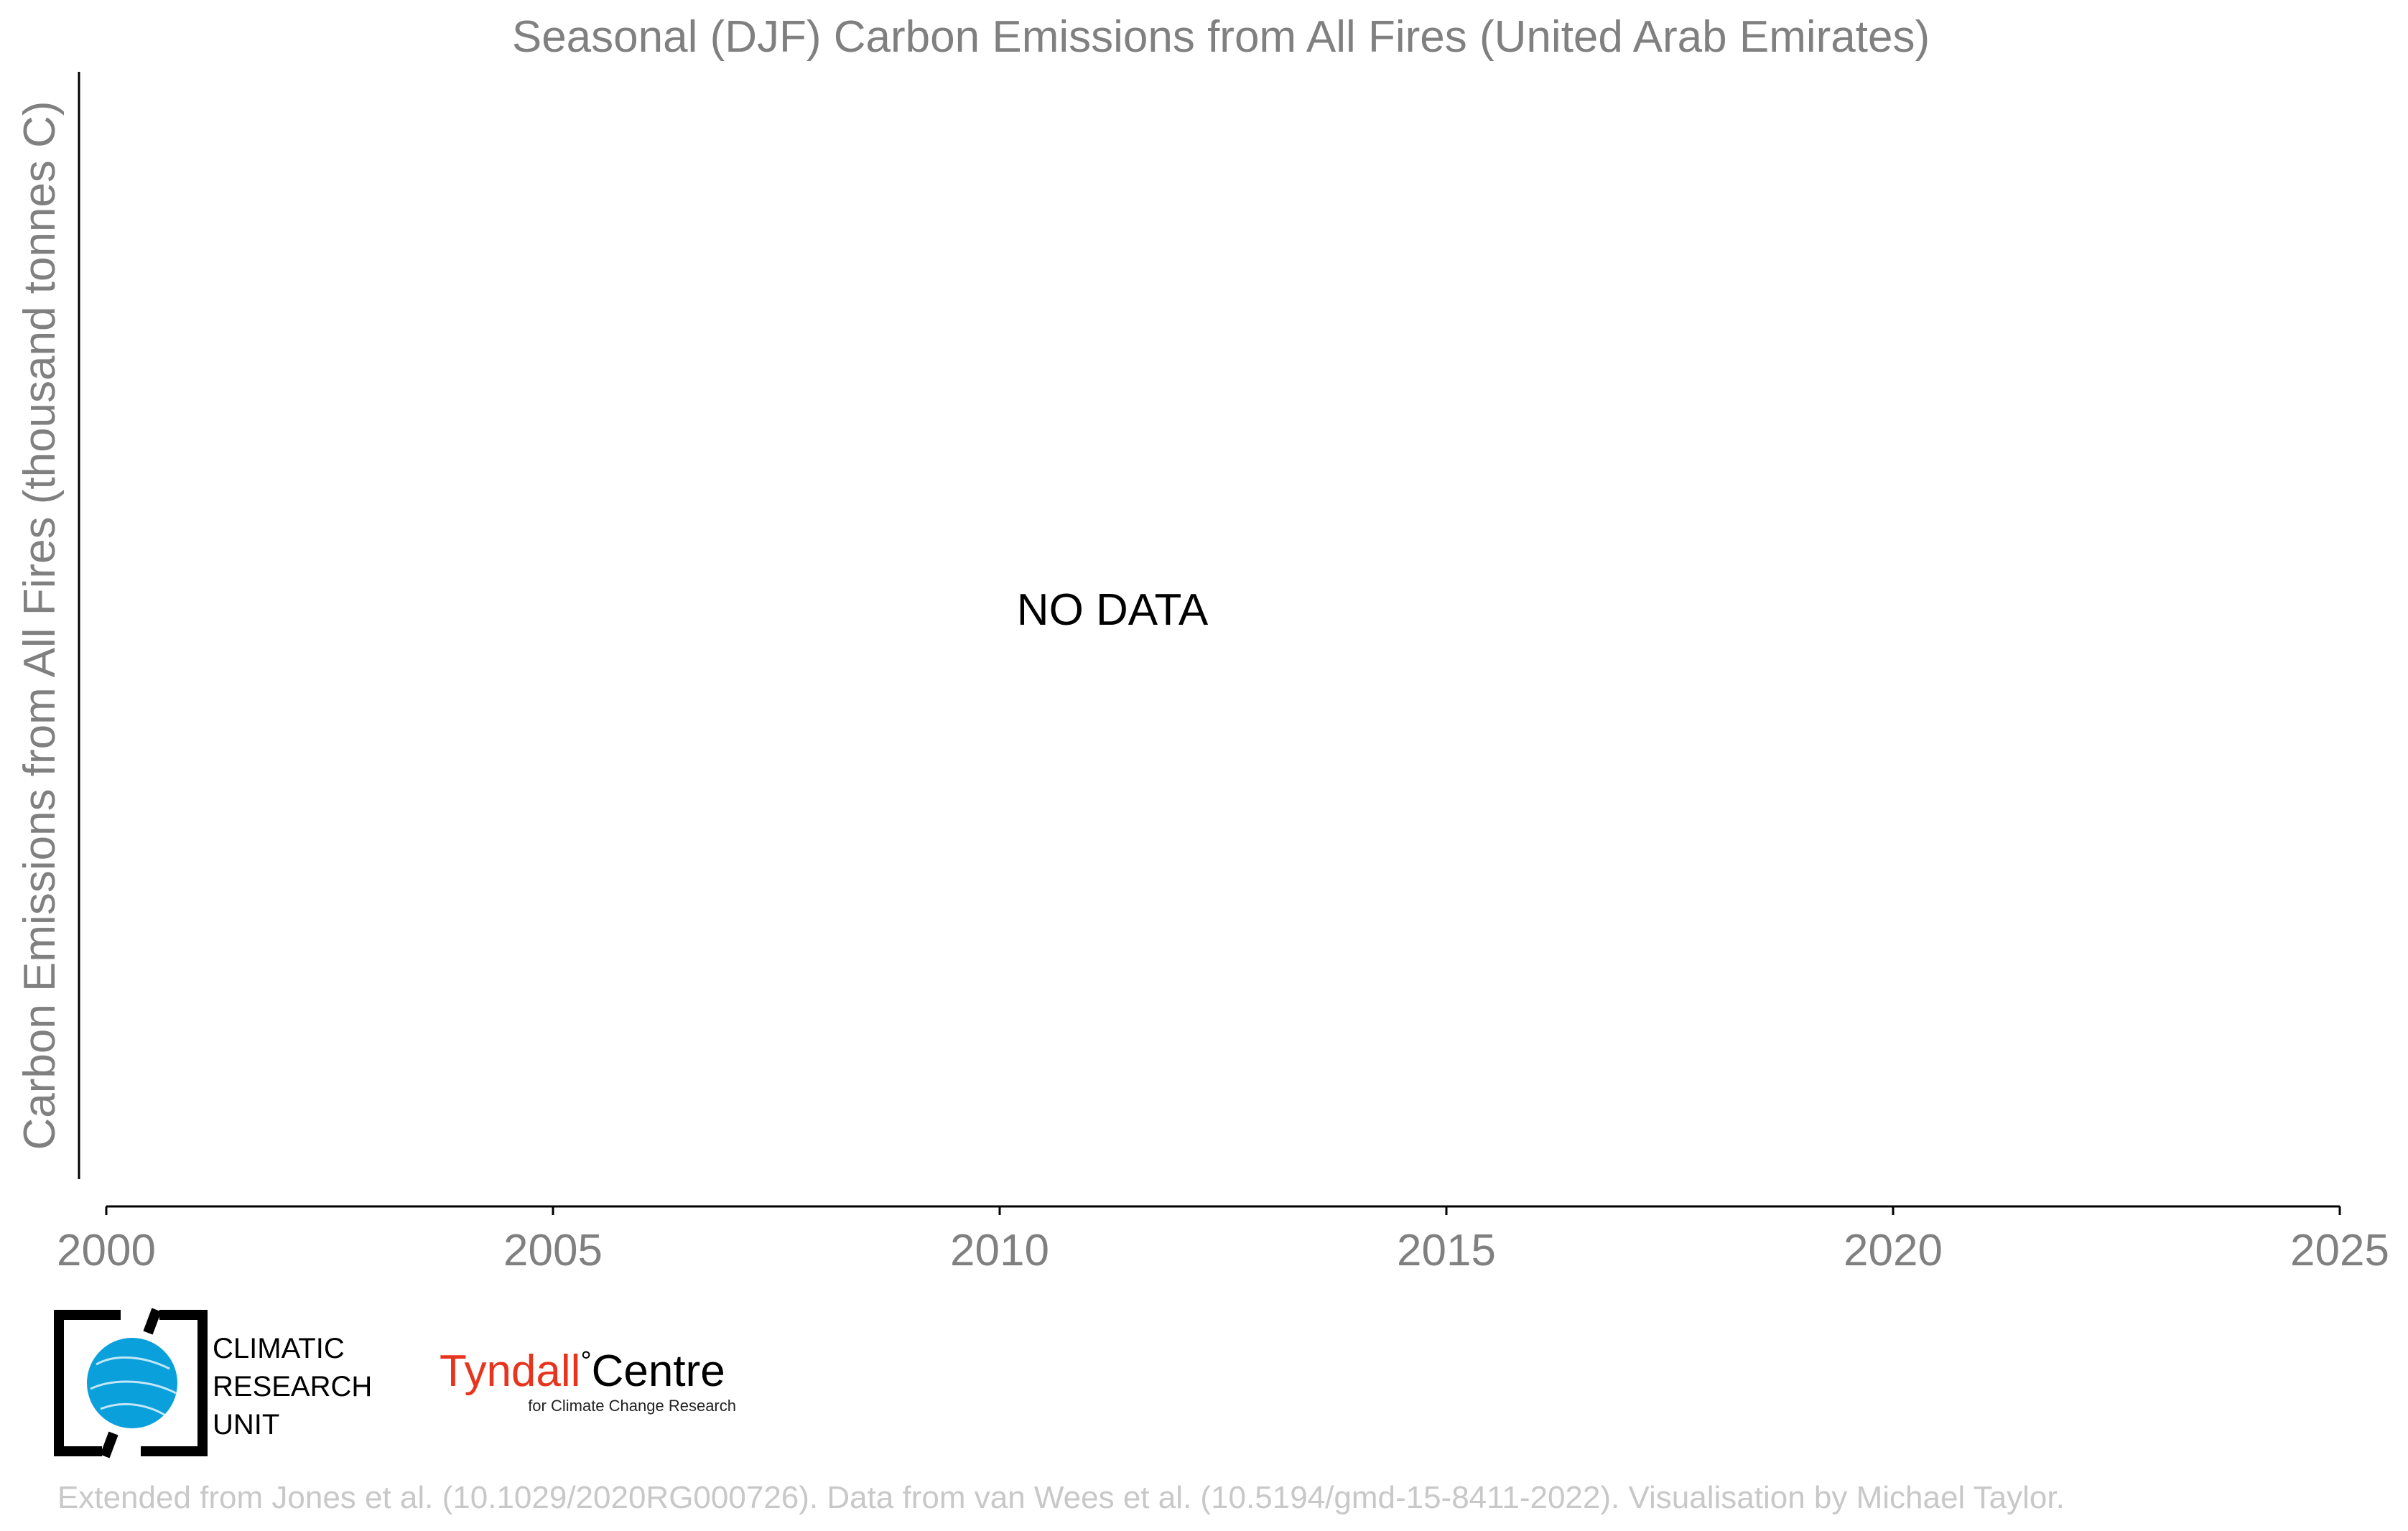  Describe the element at coordinates (510, 1371) in the screenshot. I see `tyndall-name: Tyndall` at that location.